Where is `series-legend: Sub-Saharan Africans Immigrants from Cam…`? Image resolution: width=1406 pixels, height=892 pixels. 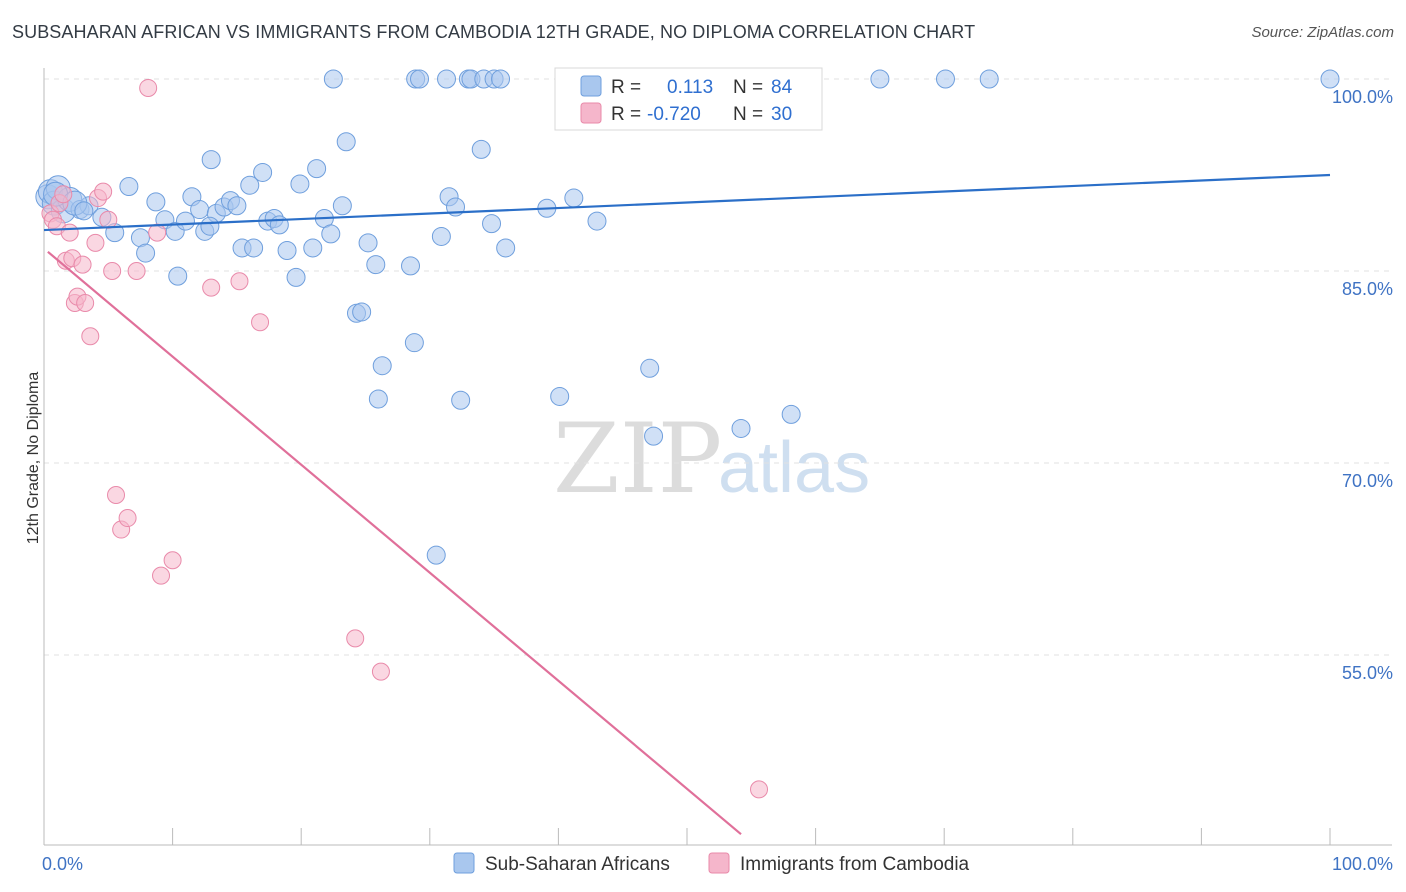 series-legend: Sub-Saharan Africans Immigrants from Cam… is located at coordinates (711, 863).